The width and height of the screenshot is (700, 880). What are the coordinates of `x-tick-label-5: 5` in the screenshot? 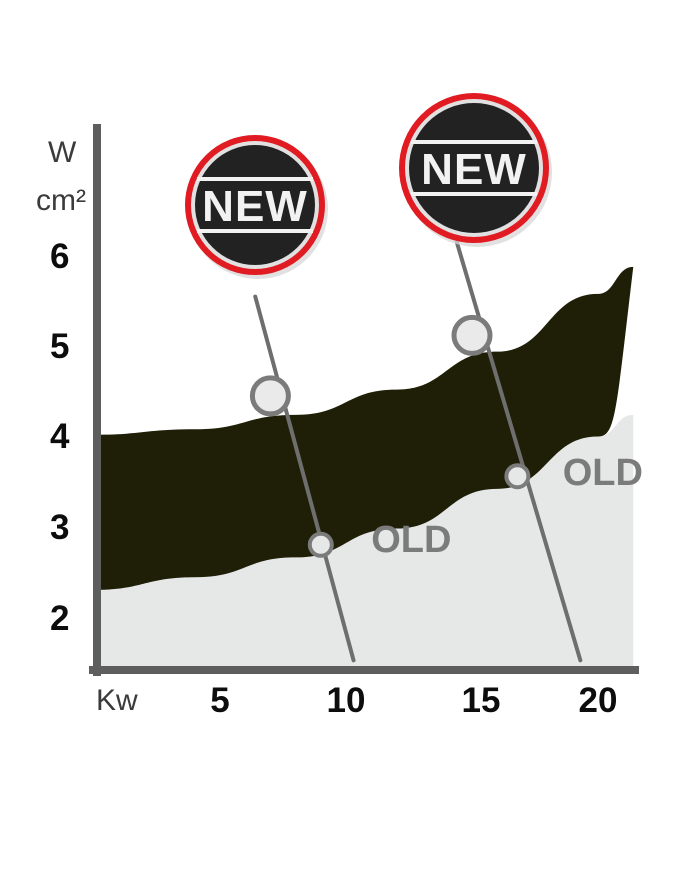 It's located at (219, 700).